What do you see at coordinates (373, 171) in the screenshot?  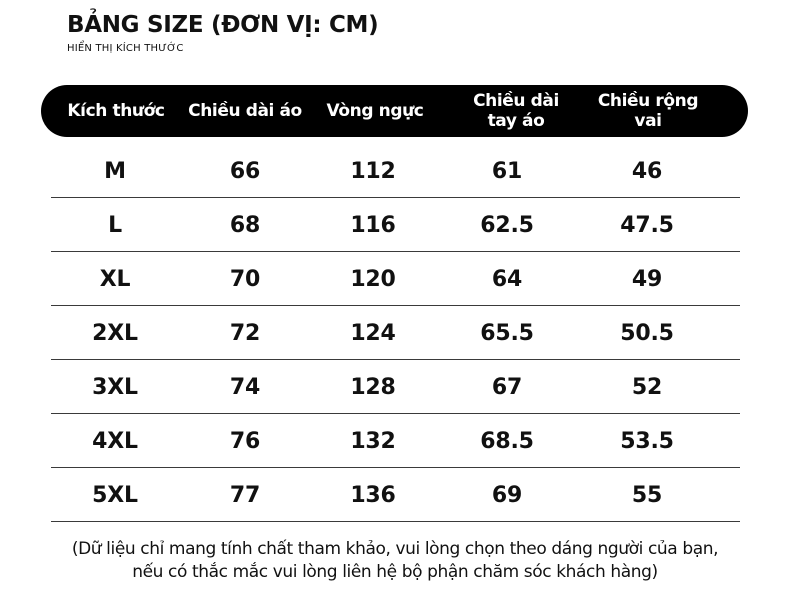 I see `cell-chest: 112` at bounding box center [373, 171].